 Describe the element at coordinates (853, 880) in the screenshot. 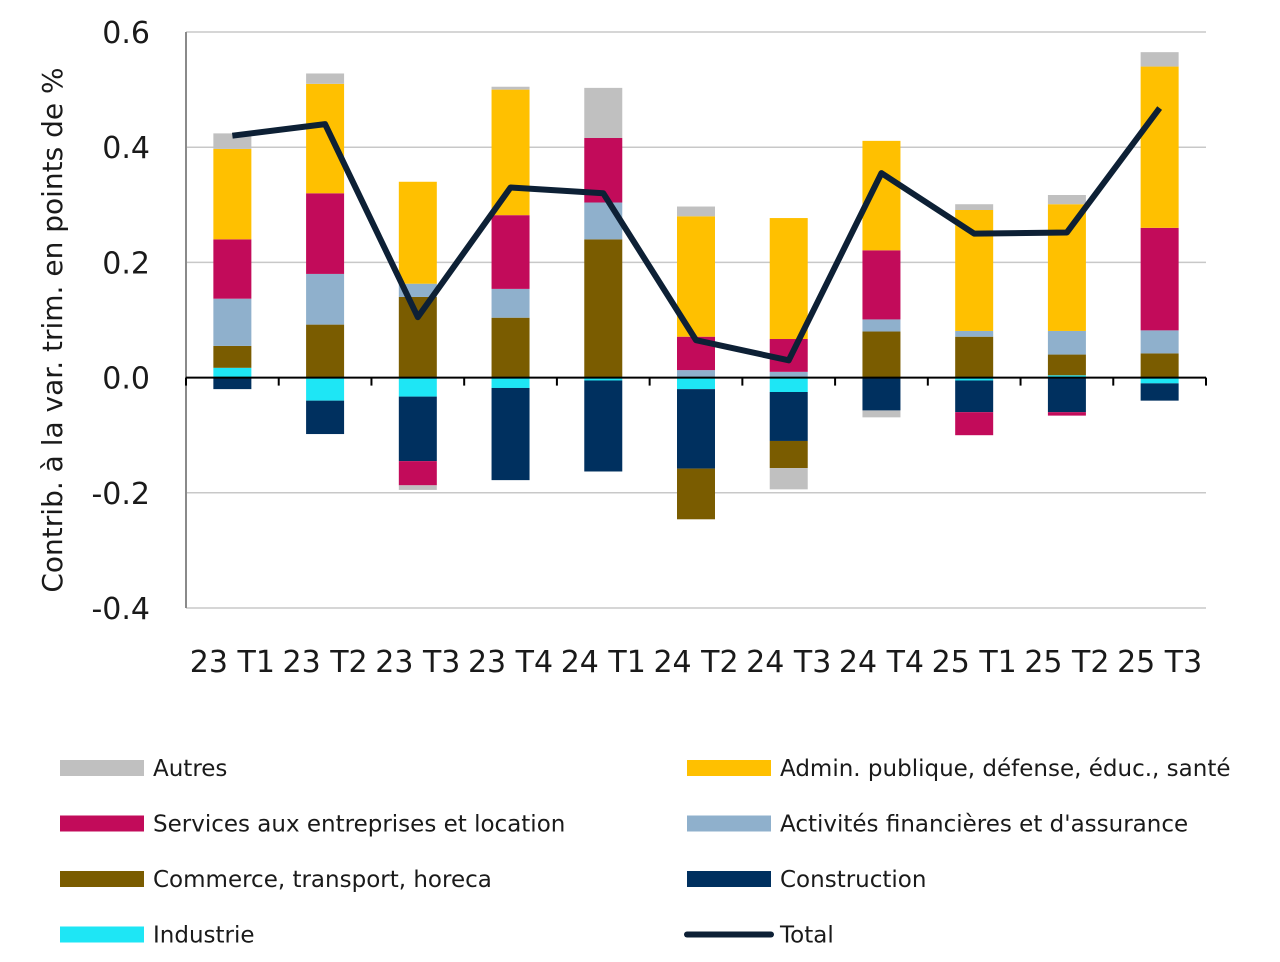

I see `legend-label: Construction` at that location.